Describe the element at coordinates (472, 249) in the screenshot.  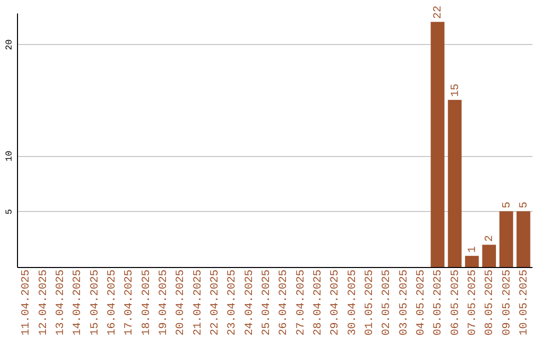
I see `data-label: 1` at that location.